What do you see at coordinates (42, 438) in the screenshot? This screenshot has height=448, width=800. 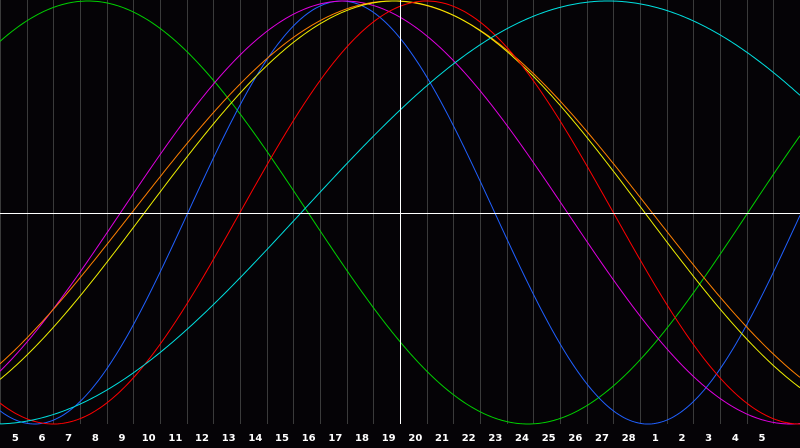 I see `x-tick-label: 6` at bounding box center [42, 438].